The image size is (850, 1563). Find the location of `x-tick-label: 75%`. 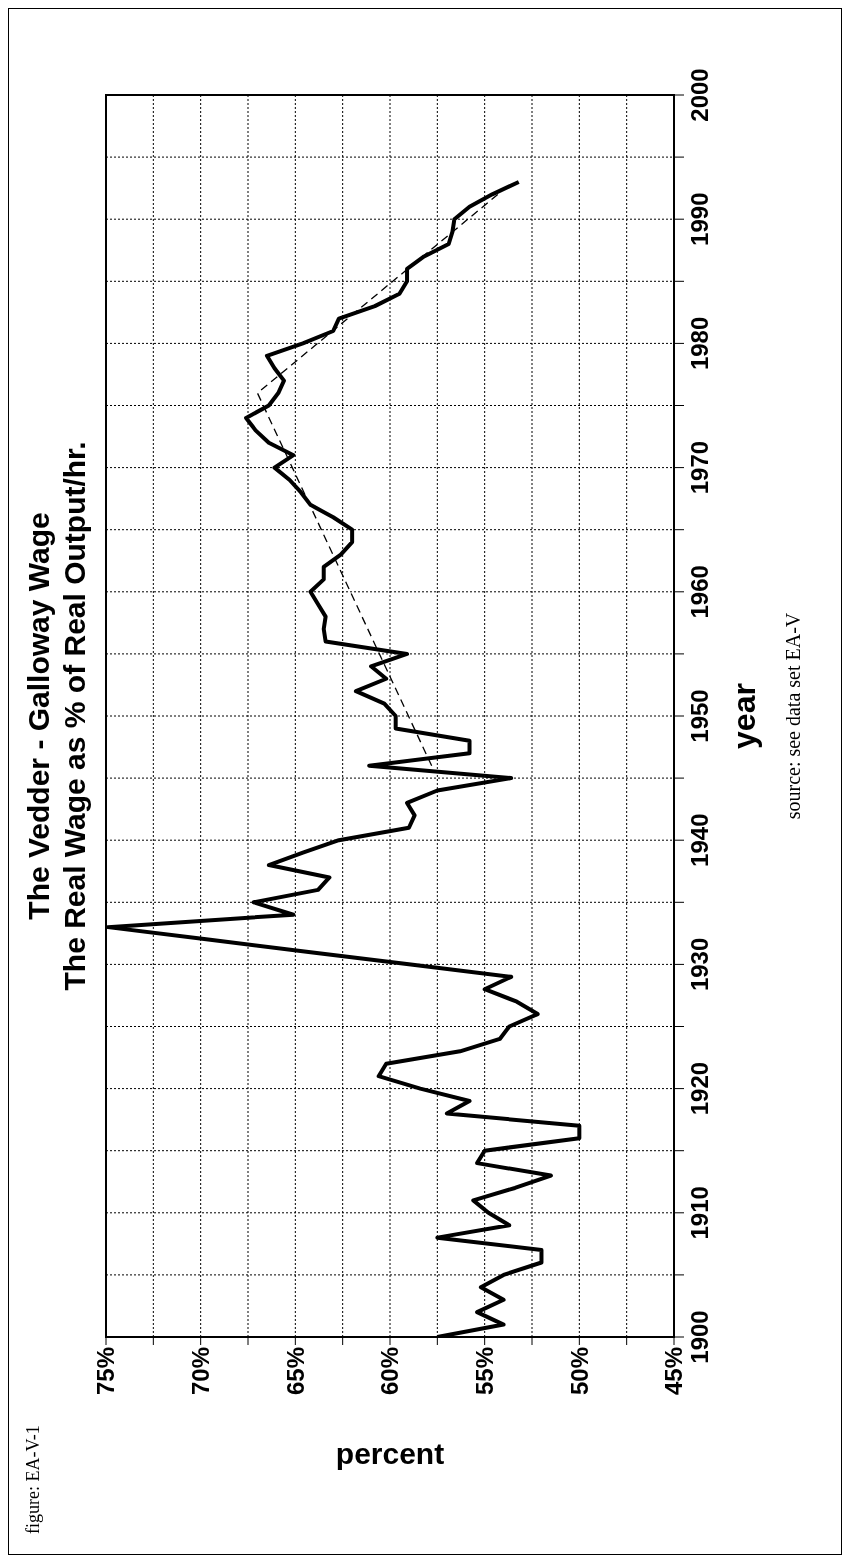

x-tick-label: 75% is located at coordinates (106, 1371).